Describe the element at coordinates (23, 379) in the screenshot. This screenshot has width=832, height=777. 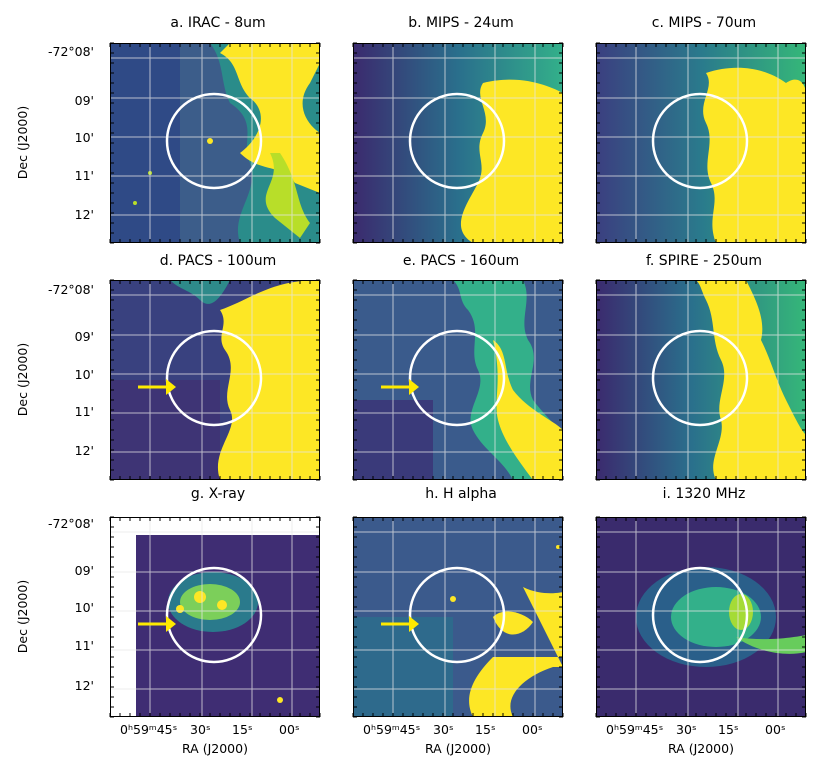
I see `dec-axis-title-row2: Dec (J2000)` at that location.